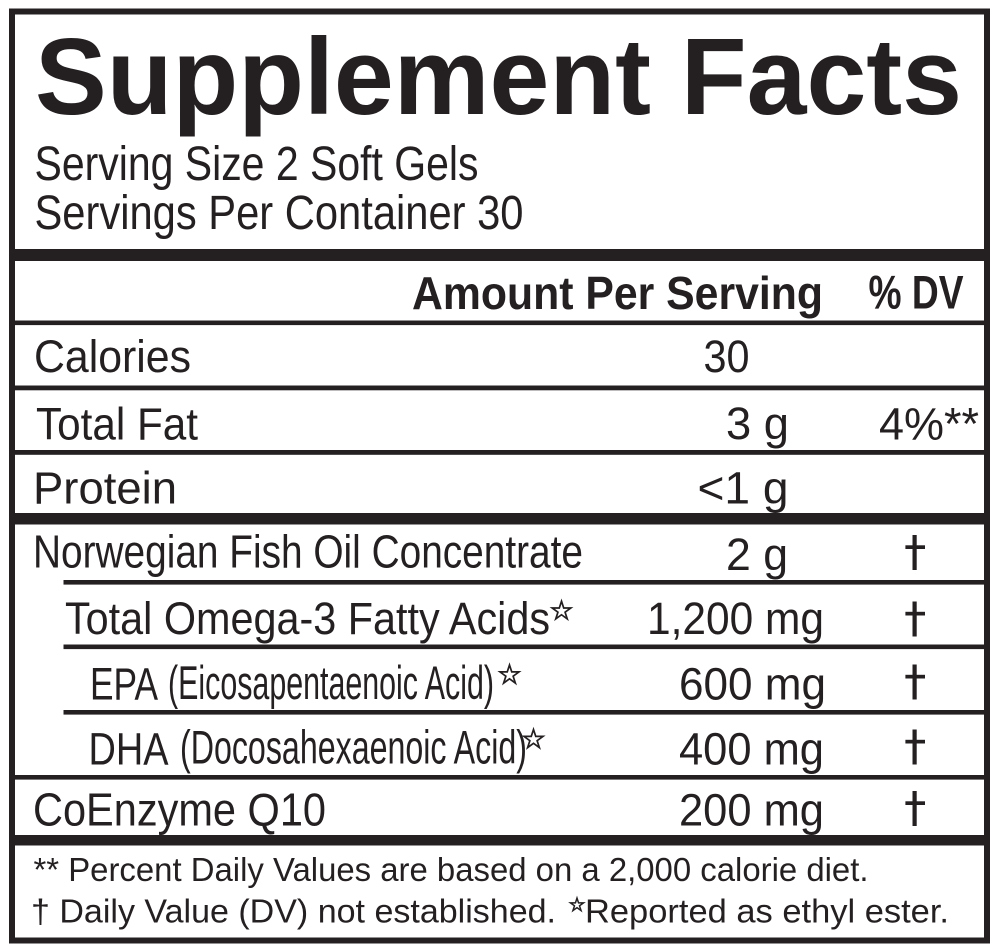  Describe the element at coordinates (929, 424) in the screenshot. I see `svg-text: 4%**` at that location.